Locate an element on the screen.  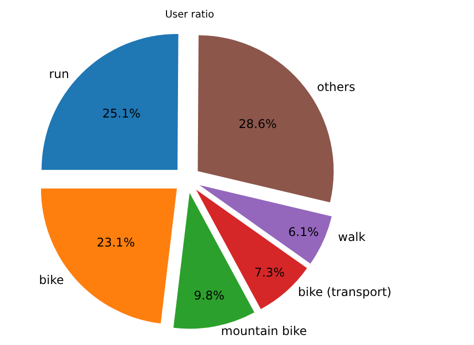
data-label: 7.3% is located at coordinates (269, 273).